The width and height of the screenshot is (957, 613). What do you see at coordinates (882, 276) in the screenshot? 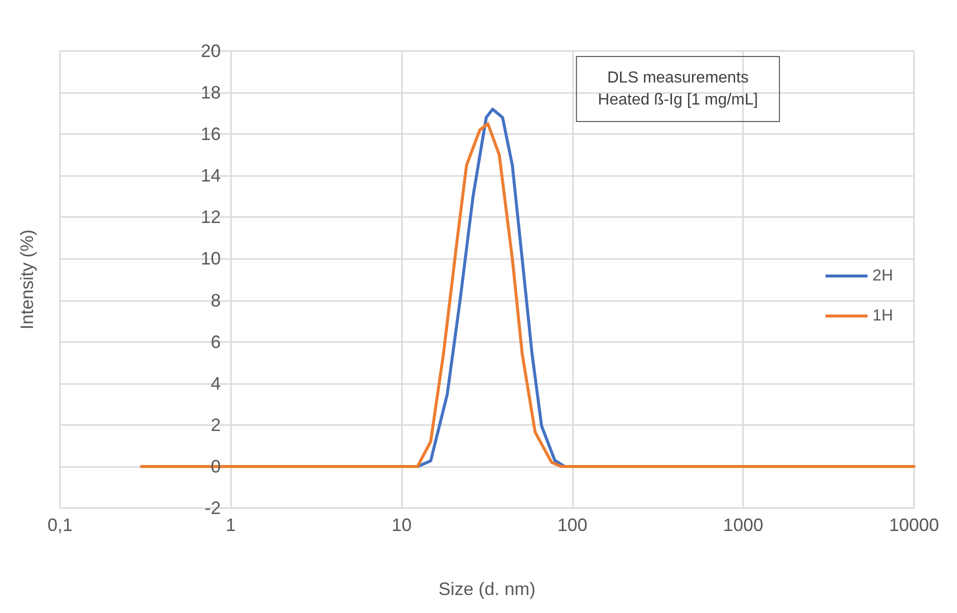
I see `legend-label: 2H` at bounding box center [882, 276].